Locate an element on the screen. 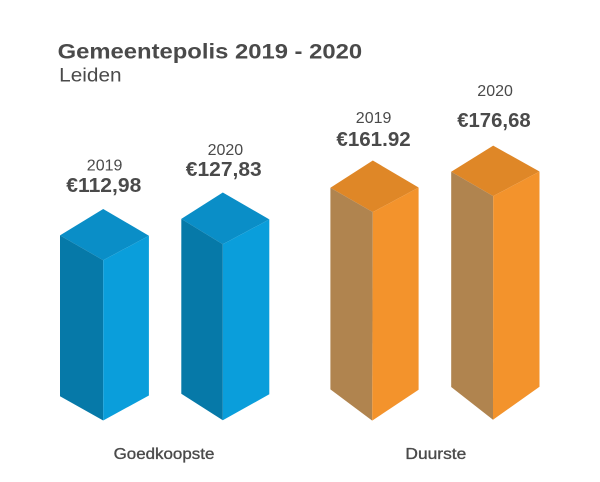 The height and width of the screenshot is (482, 600). svg-text: Duurste is located at coordinates (435, 454).